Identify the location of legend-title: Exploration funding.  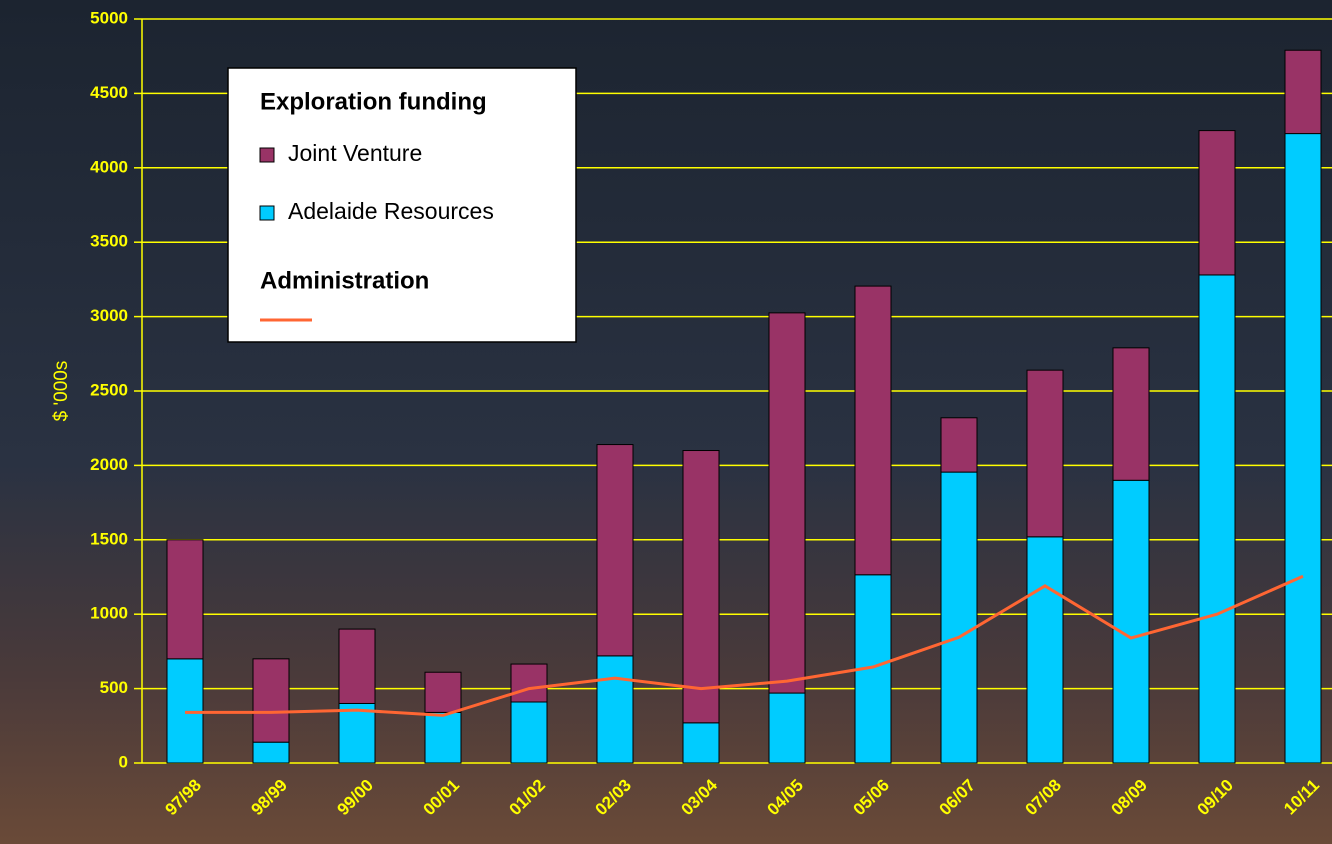
(373, 101).